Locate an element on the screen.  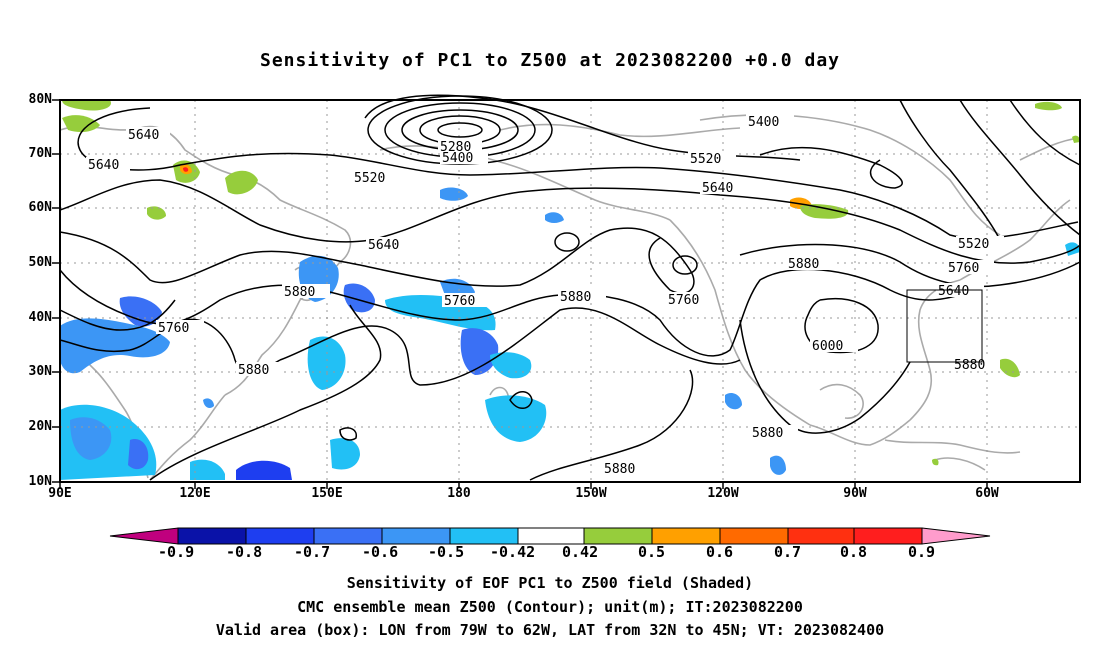
colorbar-label: 0.5 is located at coordinates (652, 552).